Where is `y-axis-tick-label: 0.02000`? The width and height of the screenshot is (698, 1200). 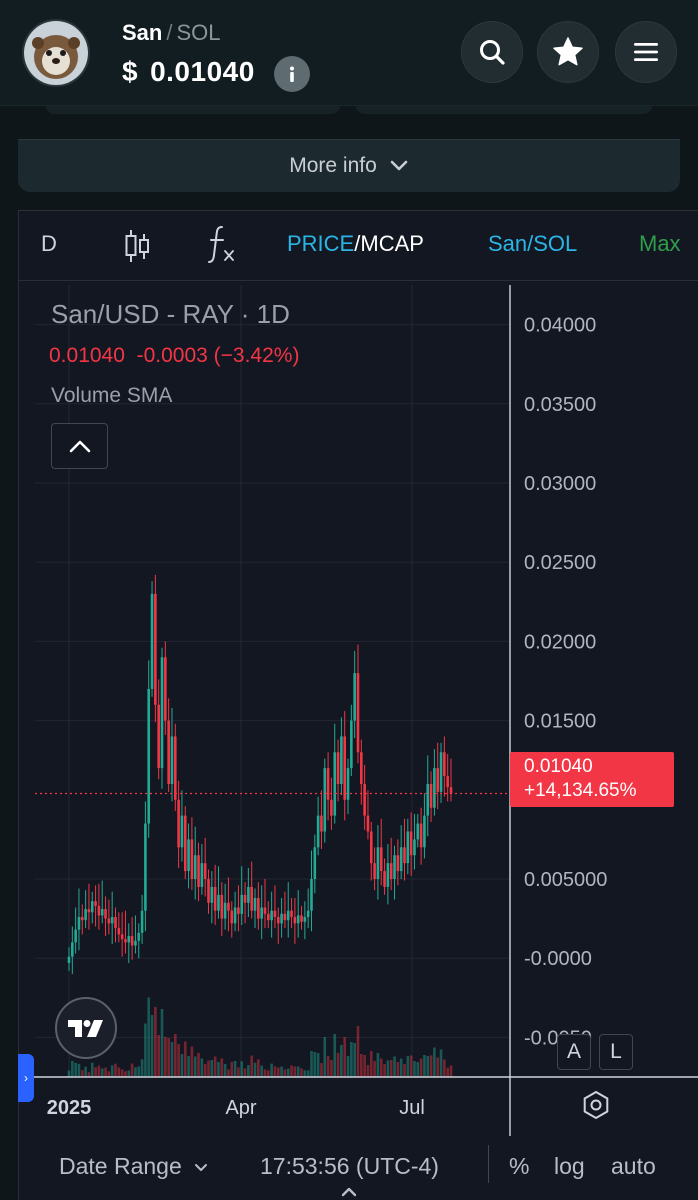
y-axis-tick-label: 0.02000 is located at coordinates (560, 642).